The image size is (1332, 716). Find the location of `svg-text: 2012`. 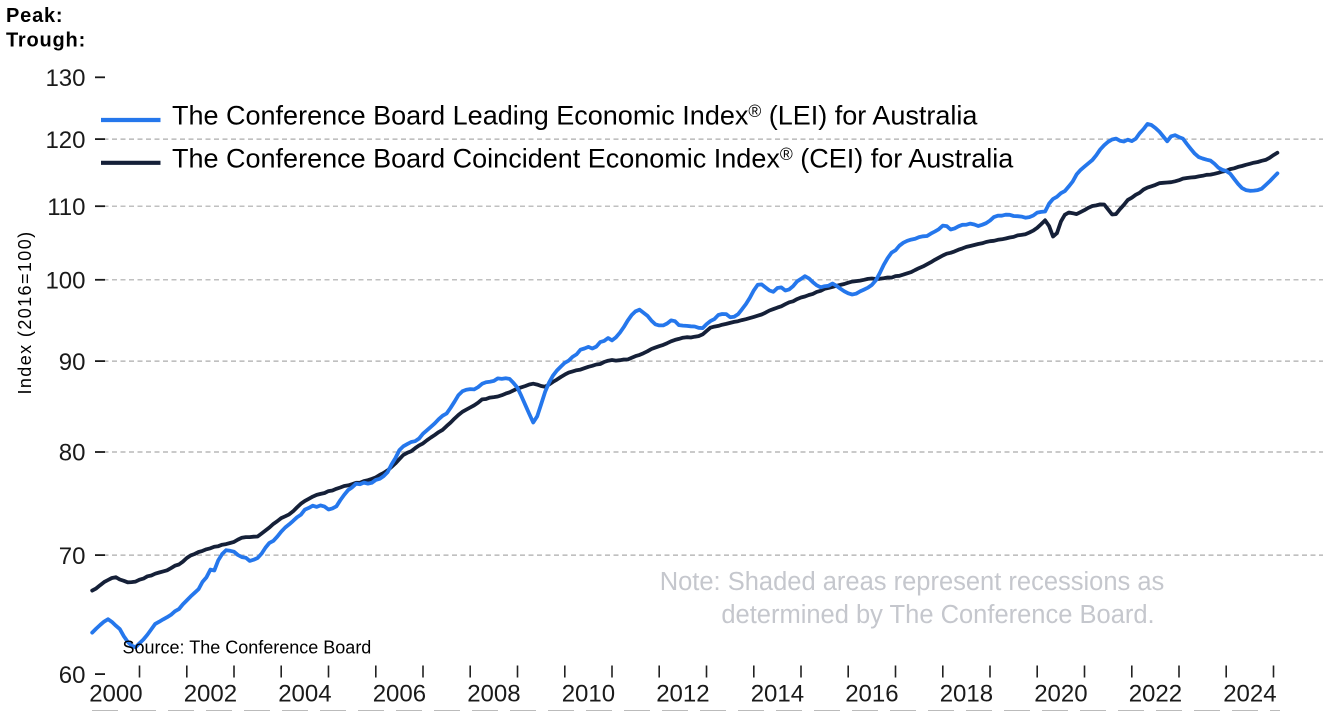

svg-text: 2012 is located at coordinates (682, 694).